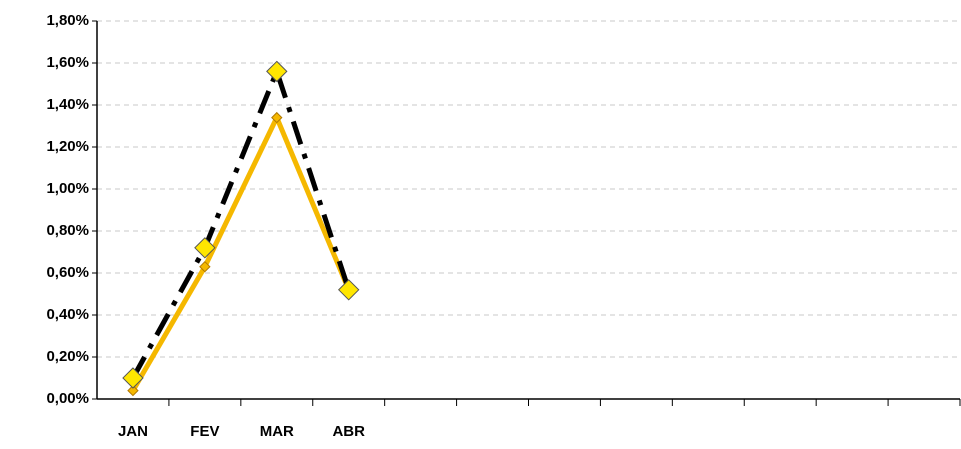  Describe the element at coordinates (67, 230) in the screenshot. I see `y-tick-label: 0,80%` at that location.